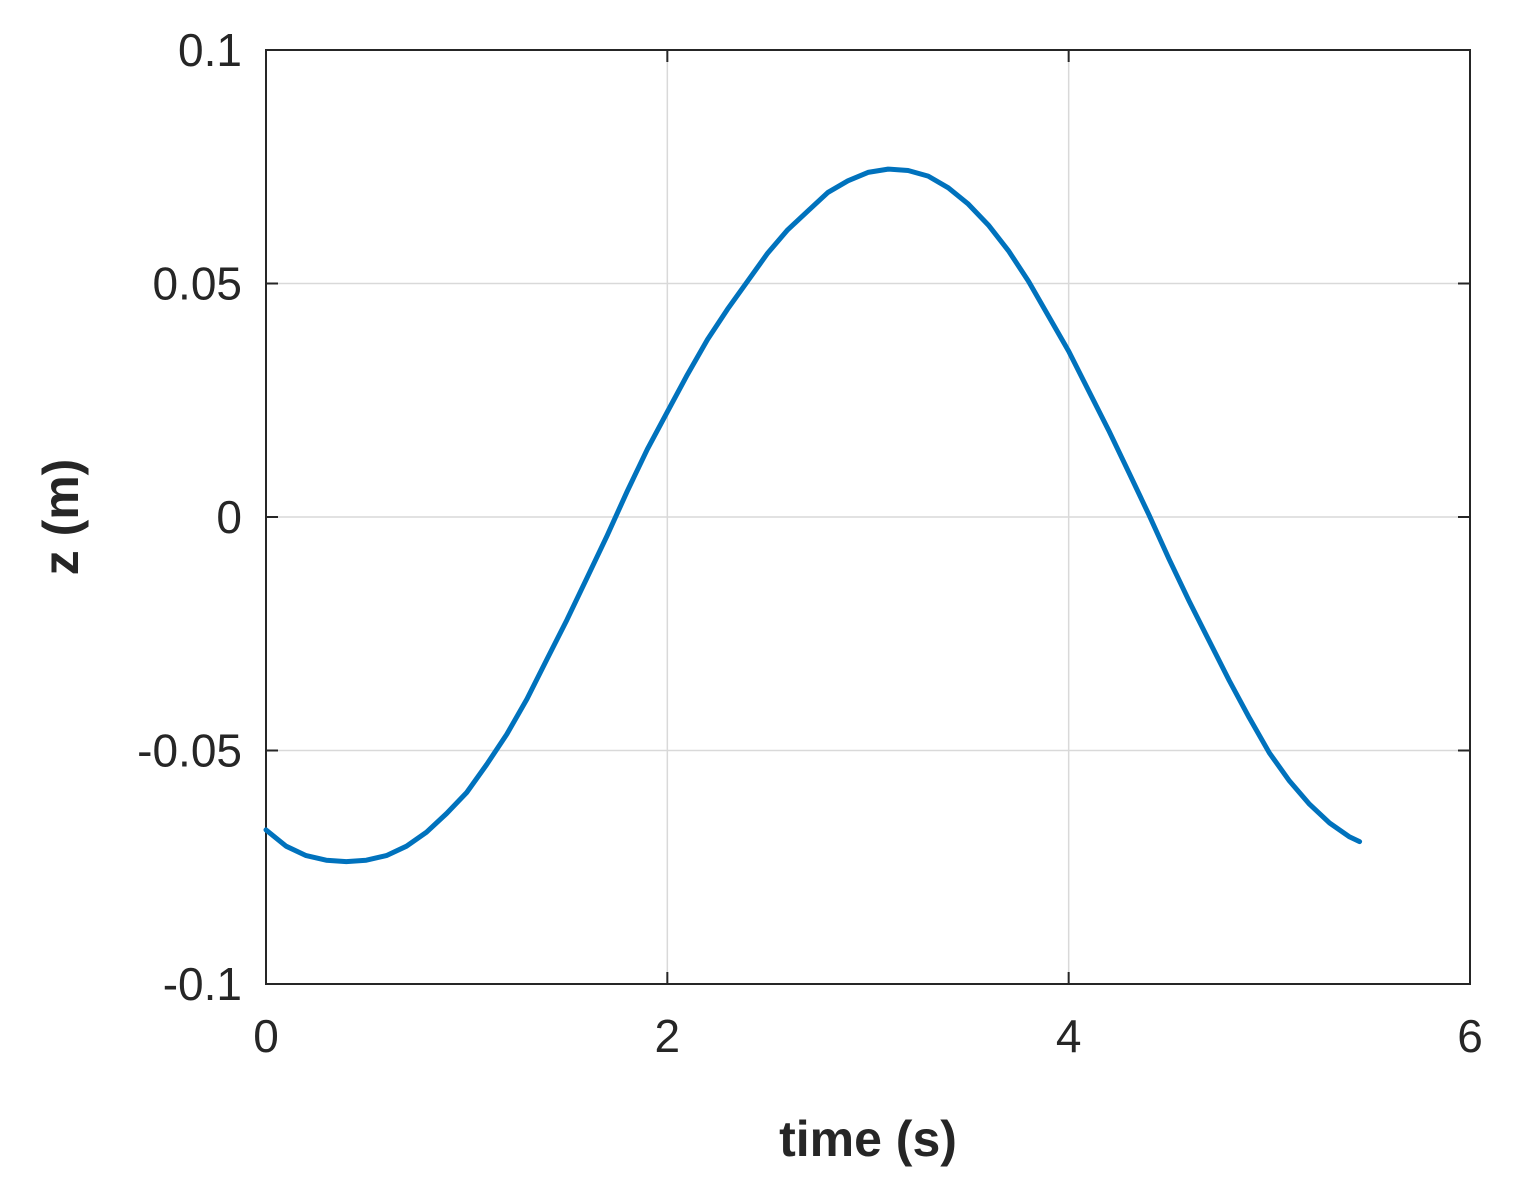  What do you see at coordinates (197, 284) in the screenshot?
I see `y-tick-label: 0.05` at bounding box center [197, 284].